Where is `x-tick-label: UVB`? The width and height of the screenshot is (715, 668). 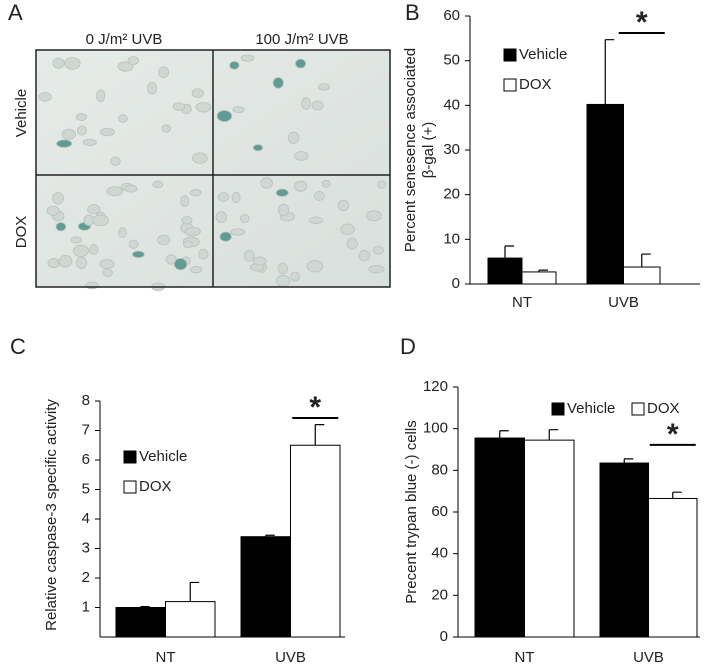 x-tick-label: UVB is located at coordinates (648, 657).